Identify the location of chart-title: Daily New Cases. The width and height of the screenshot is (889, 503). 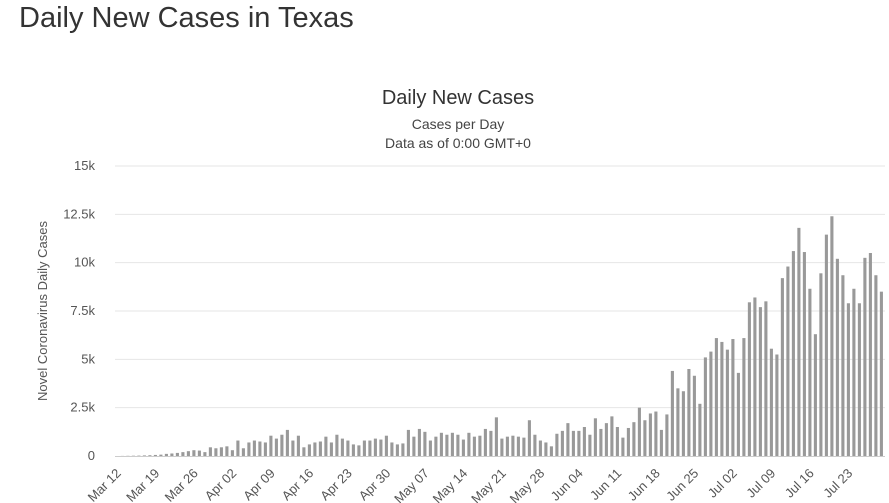
(458, 98).